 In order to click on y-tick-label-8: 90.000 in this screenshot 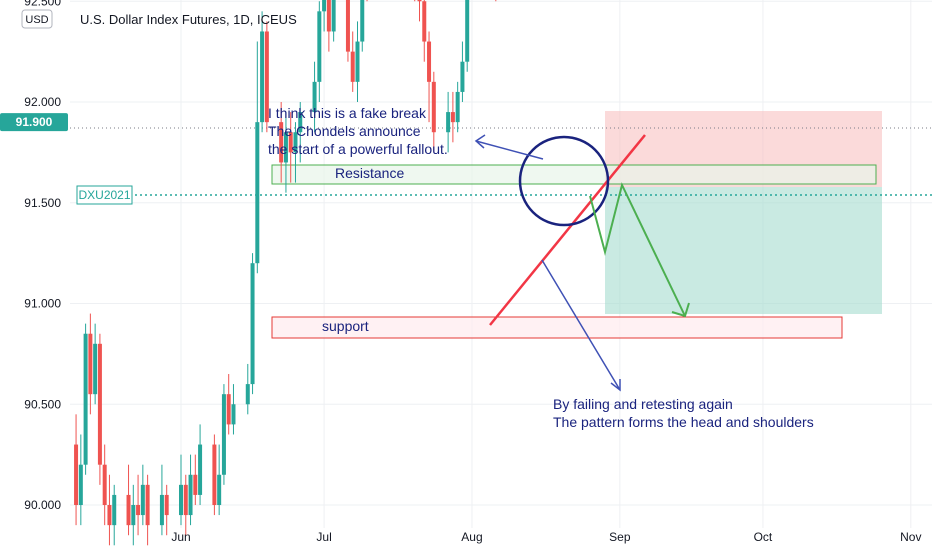, I will do `click(42, 505)`.